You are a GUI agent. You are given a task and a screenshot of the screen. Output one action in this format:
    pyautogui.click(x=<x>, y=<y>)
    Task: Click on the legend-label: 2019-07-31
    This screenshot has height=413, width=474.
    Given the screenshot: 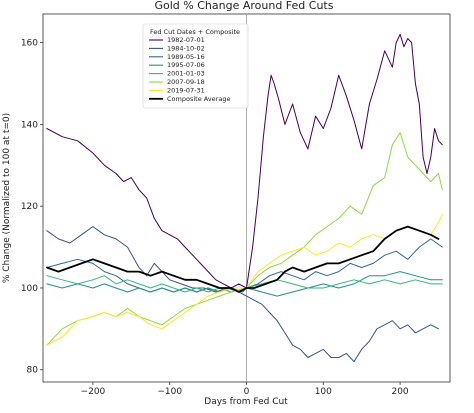 What is the action you would take?
    pyautogui.click(x=186, y=90)
    